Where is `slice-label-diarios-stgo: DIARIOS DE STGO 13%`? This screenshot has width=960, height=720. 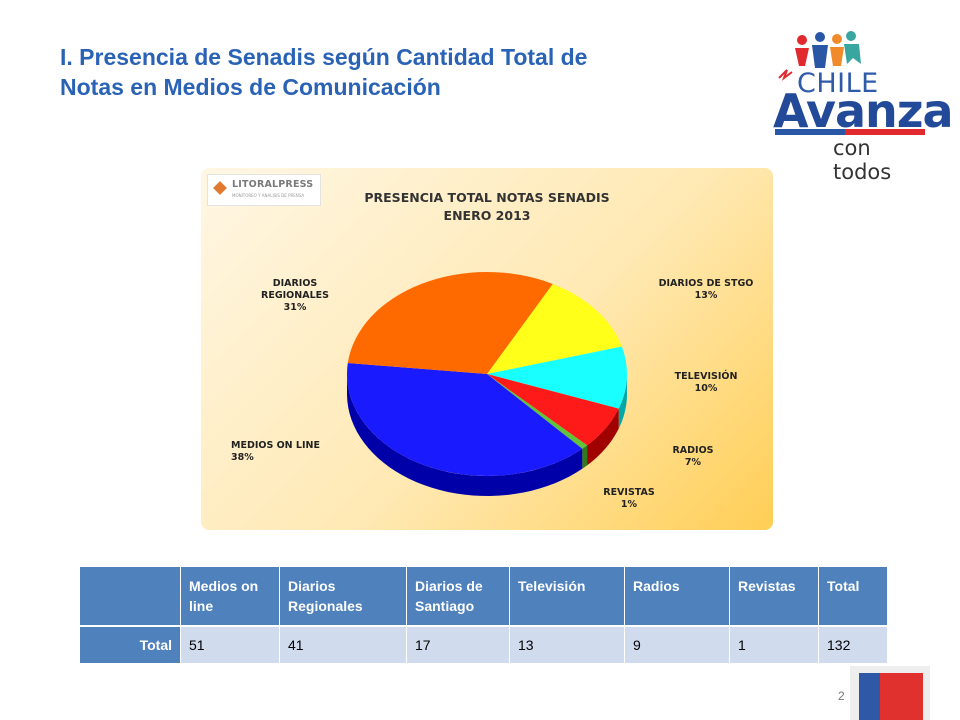 slice-label-diarios-stgo: DIARIOS DE STGO 13% is located at coordinates (706, 289).